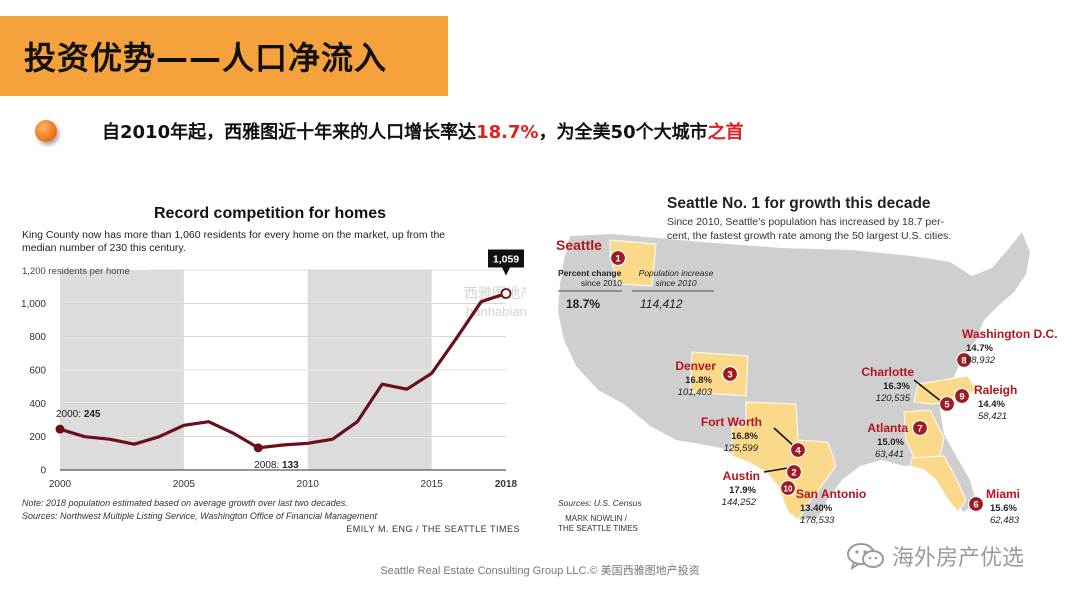 The width and height of the screenshot is (1080, 601). I want to click on city-pct: 14.4%, so click(991, 404).